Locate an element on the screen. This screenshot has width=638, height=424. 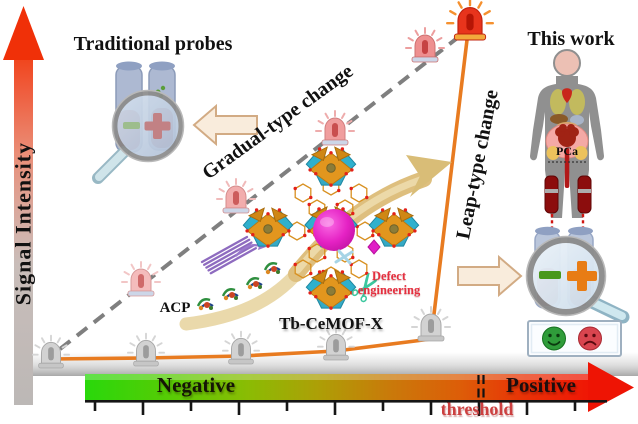
right-block-arrow is located at coordinates (490, 276).